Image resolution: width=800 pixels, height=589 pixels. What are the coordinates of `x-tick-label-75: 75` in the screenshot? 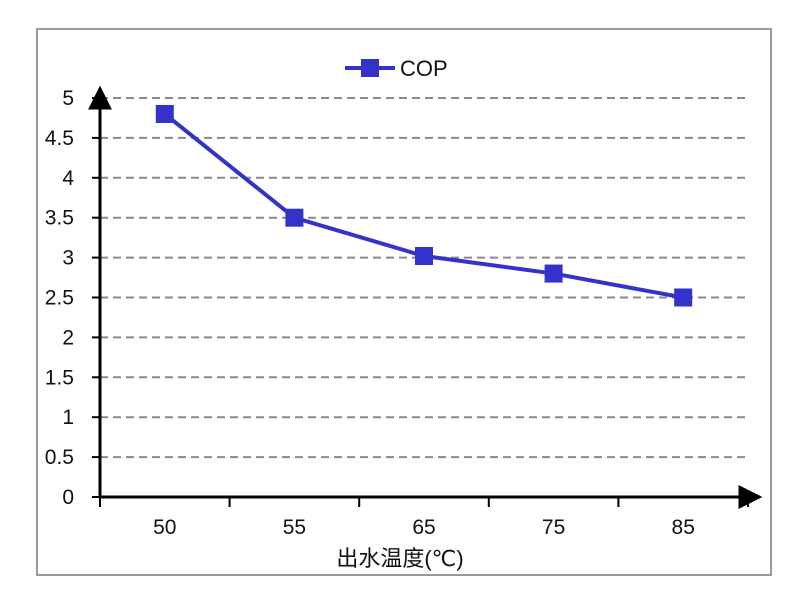 It's located at (553, 527).